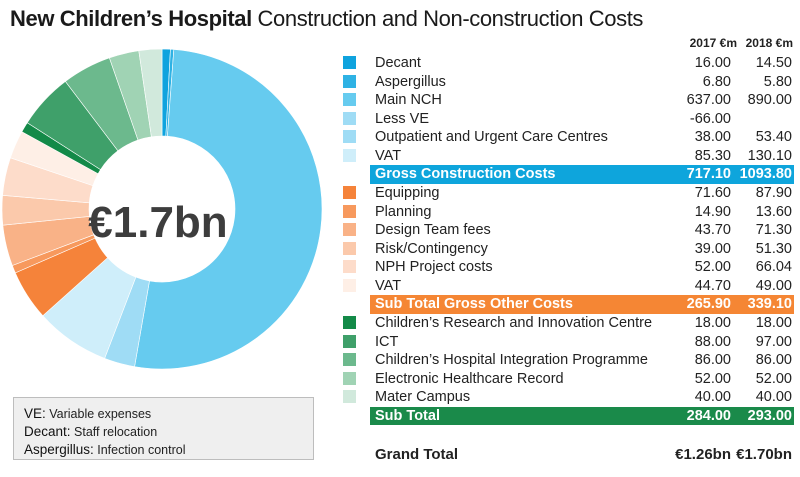 The height and width of the screenshot is (477, 800). I want to click on table-row: Risk/Contingency 39.00 51.30, so click(570, 249).